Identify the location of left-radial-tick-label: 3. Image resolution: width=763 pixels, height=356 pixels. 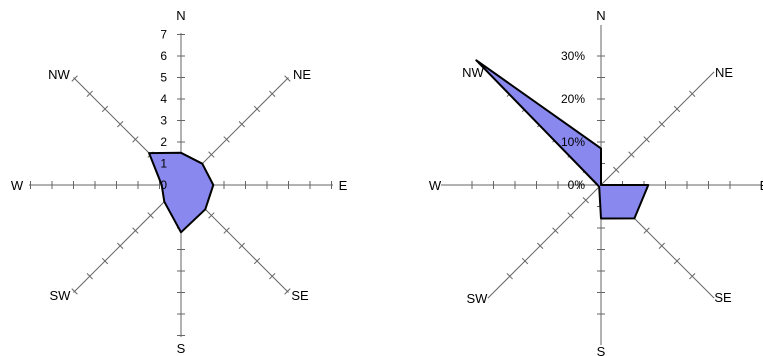
(163, 121).